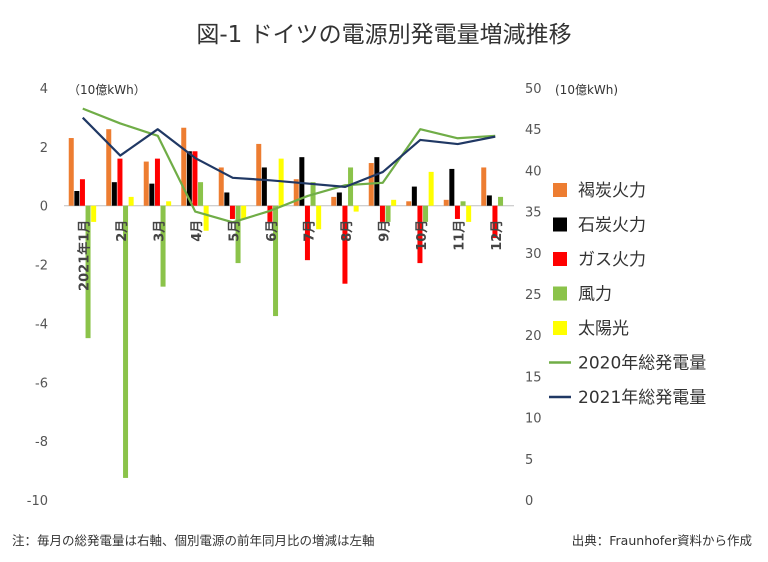 The width and height of the screenshot is (768, 562). What do you see at coordinates (533, 336) in the screenshot?
I see `right-tick-label: 20` at bounding box center [533, 336].